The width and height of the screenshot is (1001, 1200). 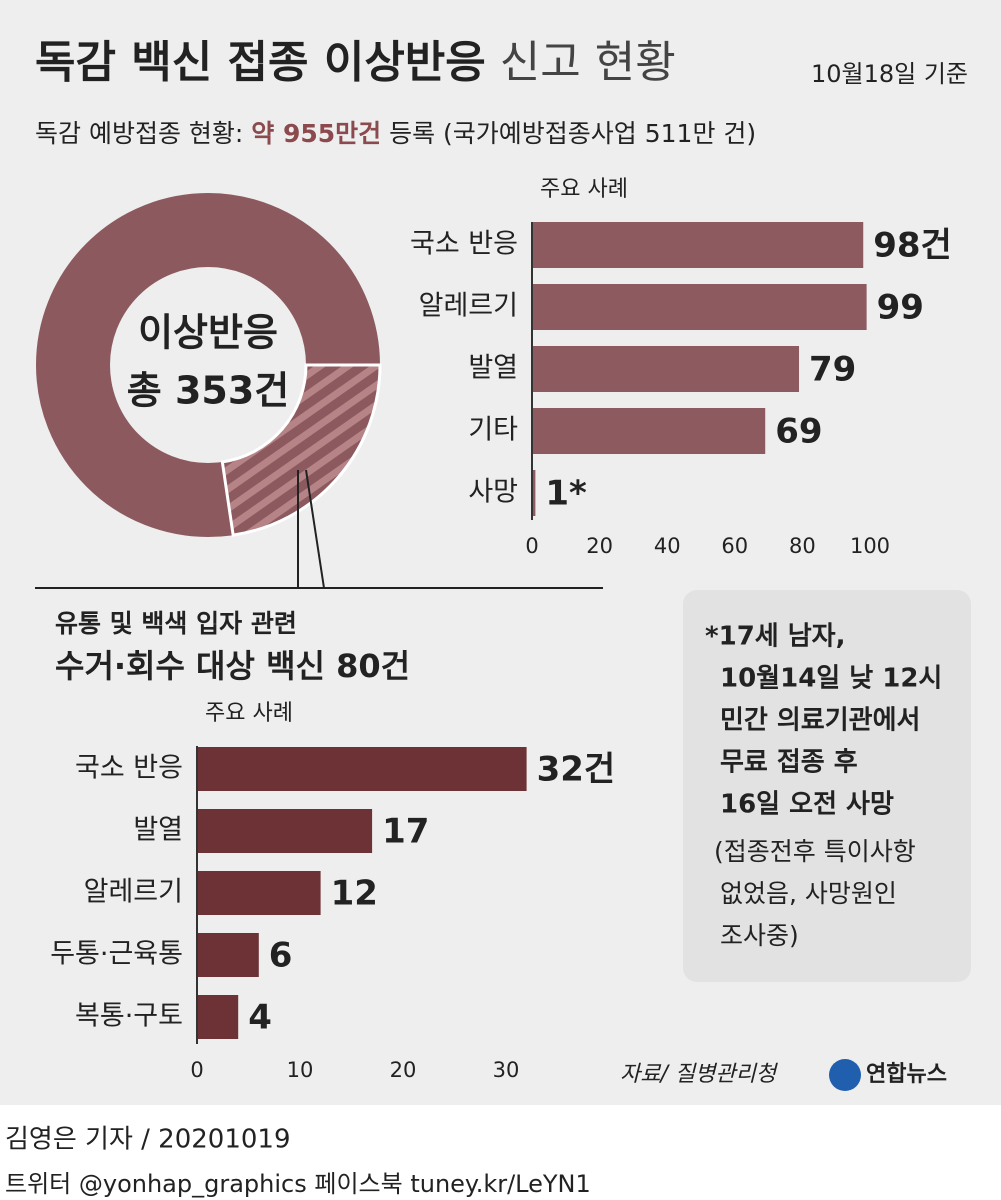 I want to click on highlight-label: 수거·회수 대상 백신 80건, so click(x=232, y=666).